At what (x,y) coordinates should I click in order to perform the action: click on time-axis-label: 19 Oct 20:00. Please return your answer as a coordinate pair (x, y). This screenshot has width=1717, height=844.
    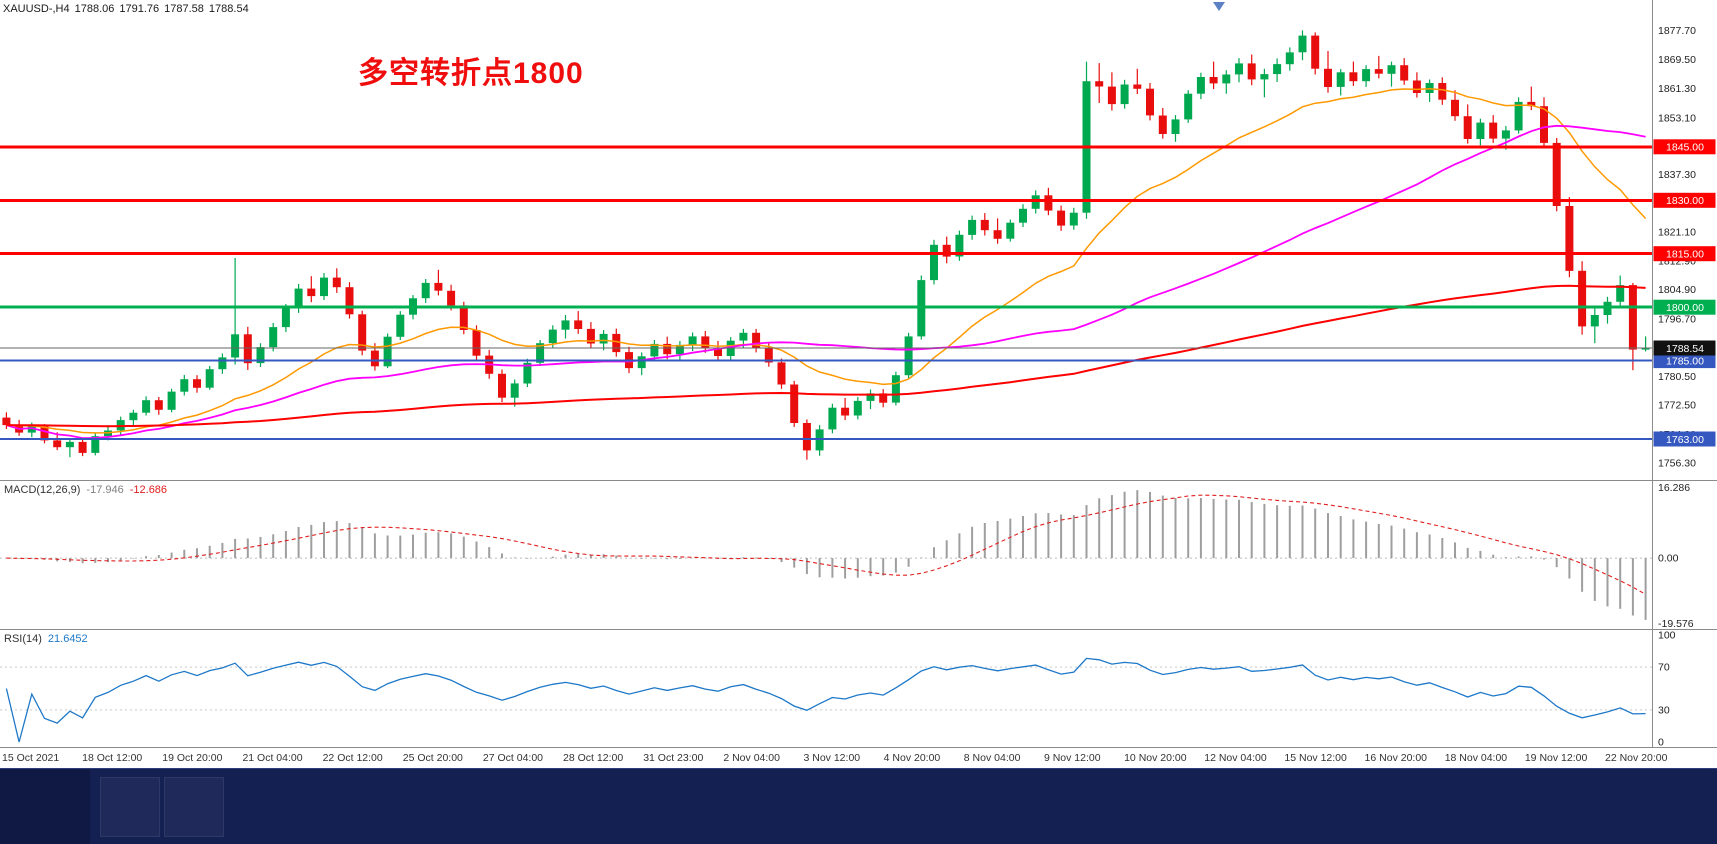
    Looking at the image, I should click on (192, 758).